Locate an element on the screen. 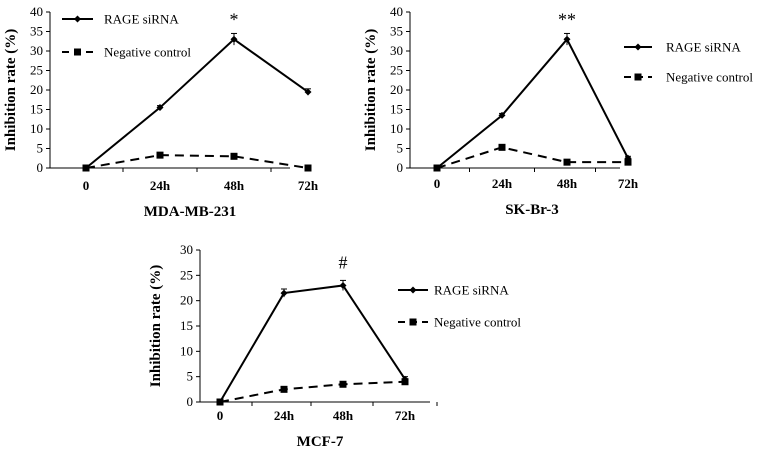 The width and height of the screenshot is (781, 452). panel-title: MCF-7 is located at coordinates (320, 442).